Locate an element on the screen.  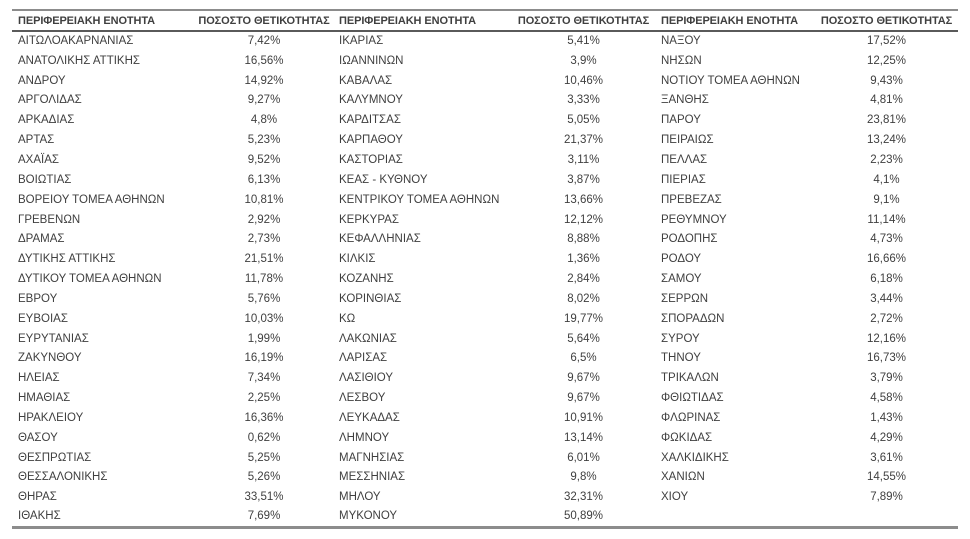
positivity-value-cell: 4,58% is located at coordinates (886, 398).